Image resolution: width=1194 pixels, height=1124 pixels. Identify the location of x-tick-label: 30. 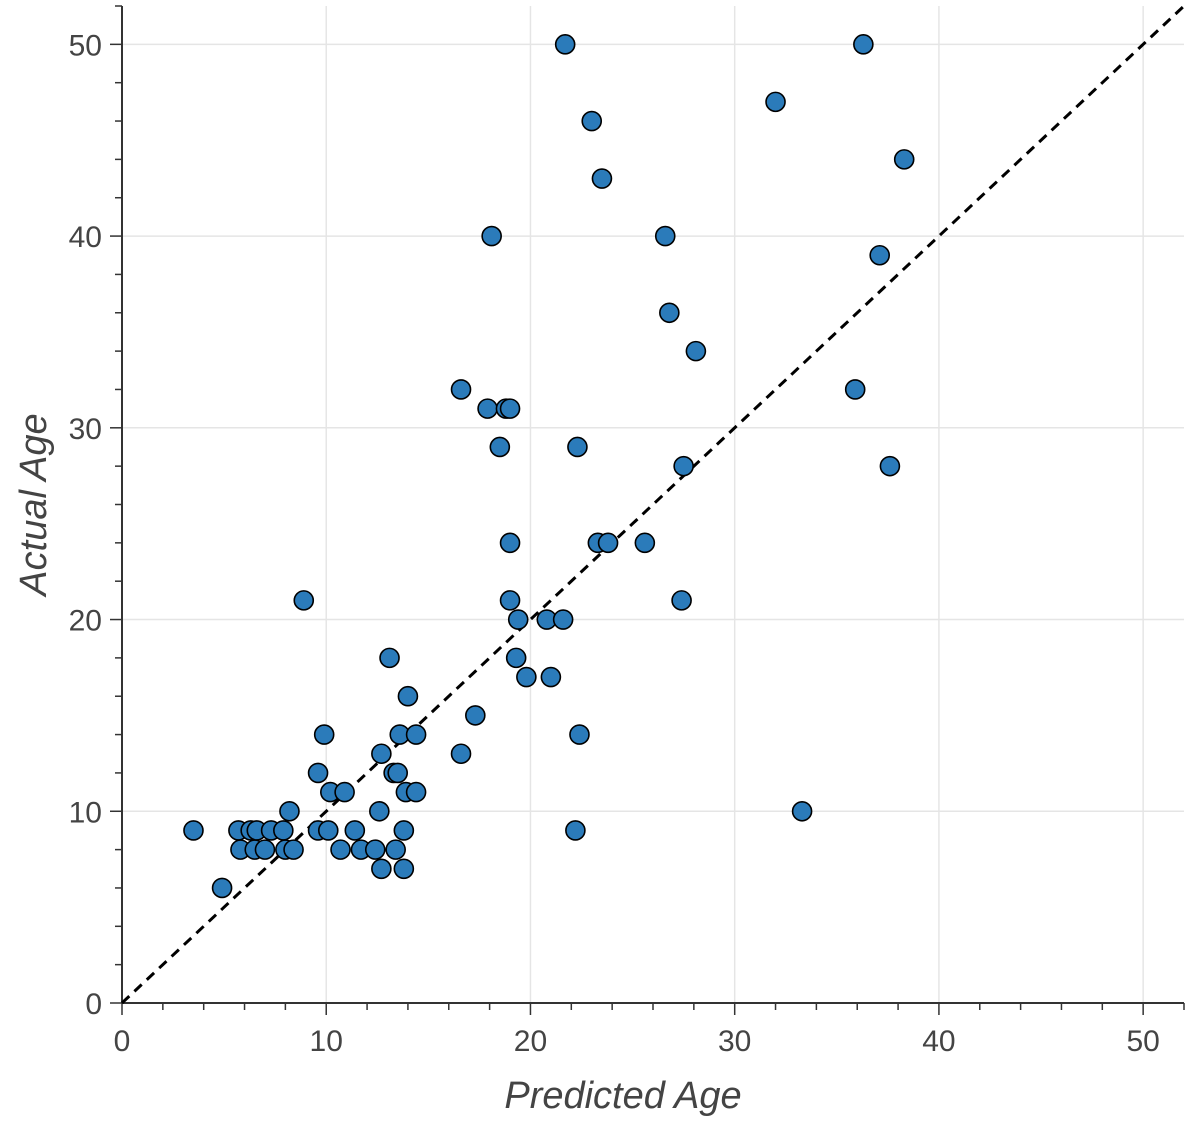
(734, 1041).